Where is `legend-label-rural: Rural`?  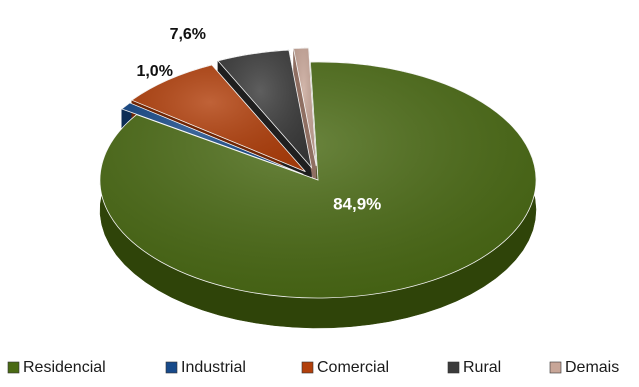 legend-label-rural: Rural is located at coordinates (482, 367).